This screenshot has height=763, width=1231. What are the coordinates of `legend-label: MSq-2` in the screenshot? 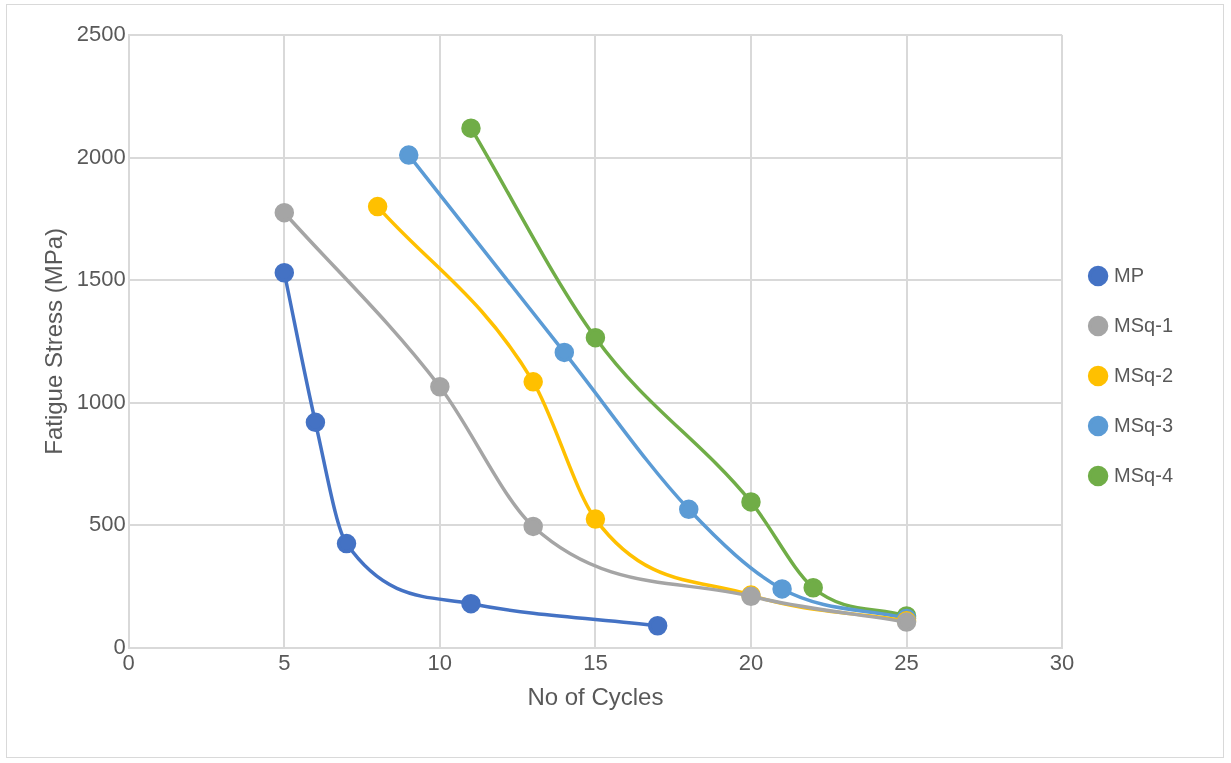 It's located at (1143, 374).